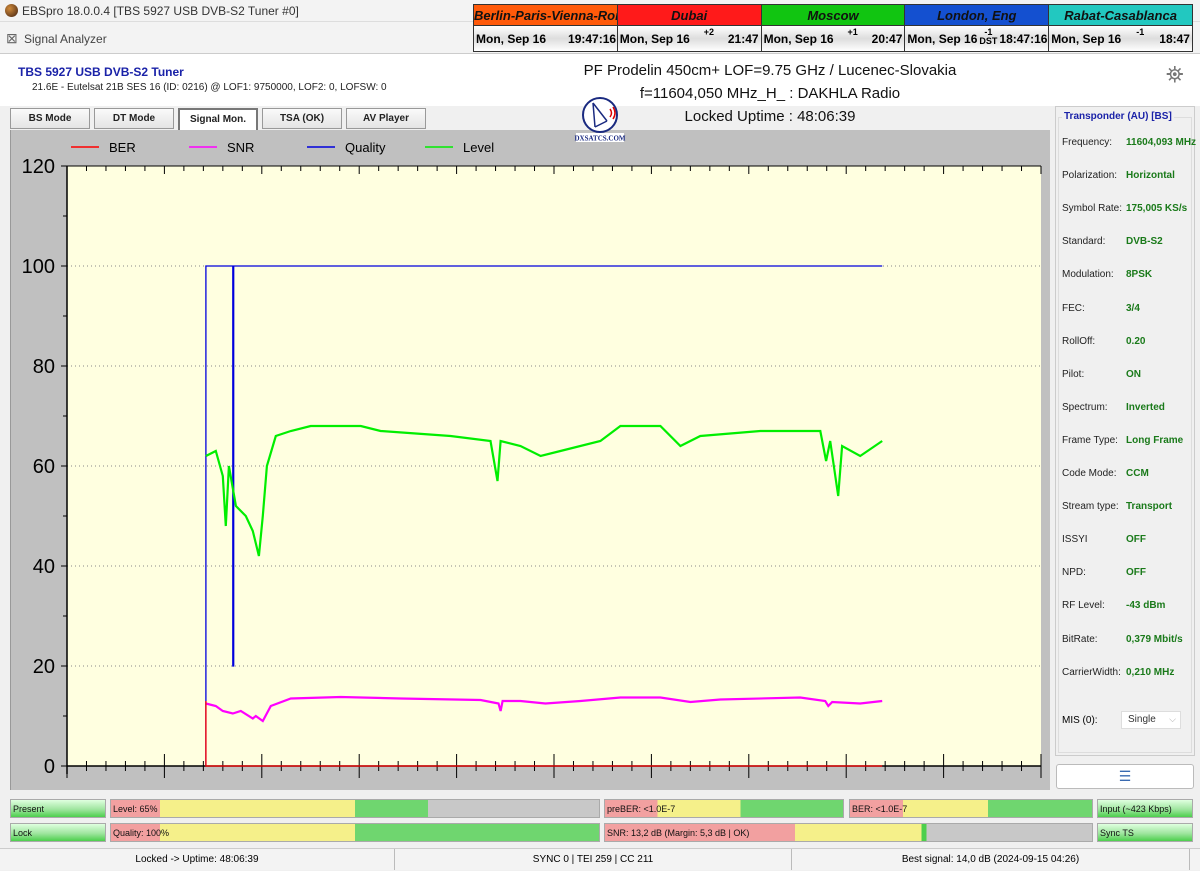 This screenshot has width=1200, height=871. Describe the element at coordinates (1088, 275) in the screenshot. I see `row-label: Modulation:` at that location.